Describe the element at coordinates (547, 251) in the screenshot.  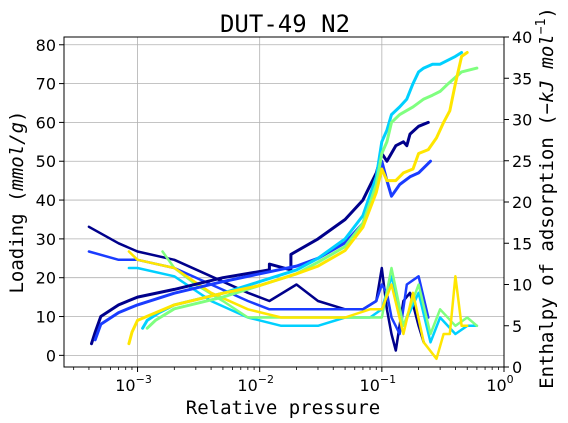
I see `y-right-label-text: Enthalpy of adsorption (` at that location.